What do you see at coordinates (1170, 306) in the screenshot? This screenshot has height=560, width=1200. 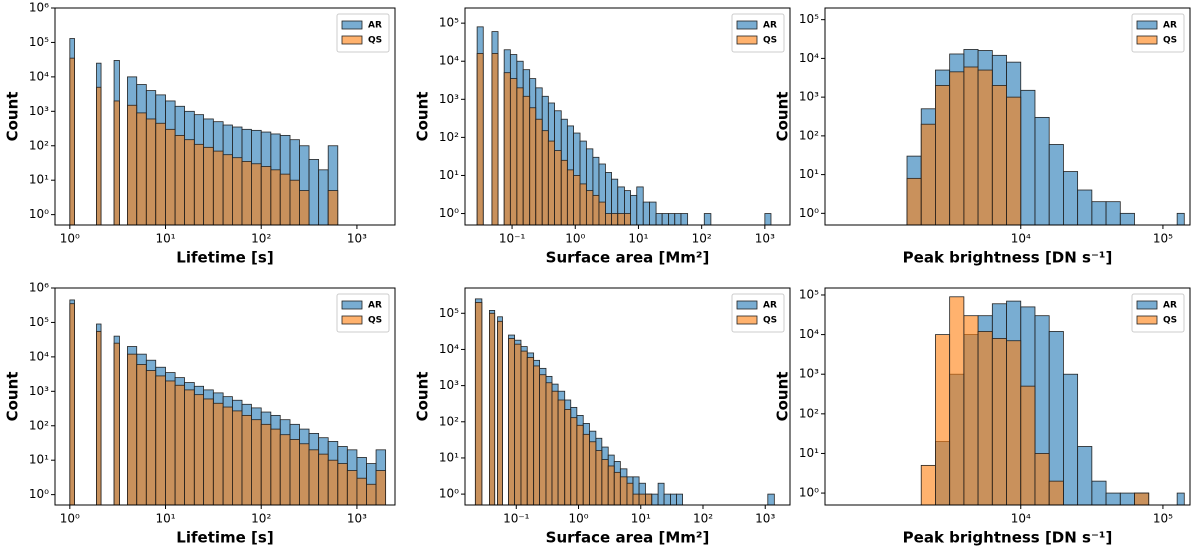 I see `legend-label: AR` at bounding box center [1170, 306].